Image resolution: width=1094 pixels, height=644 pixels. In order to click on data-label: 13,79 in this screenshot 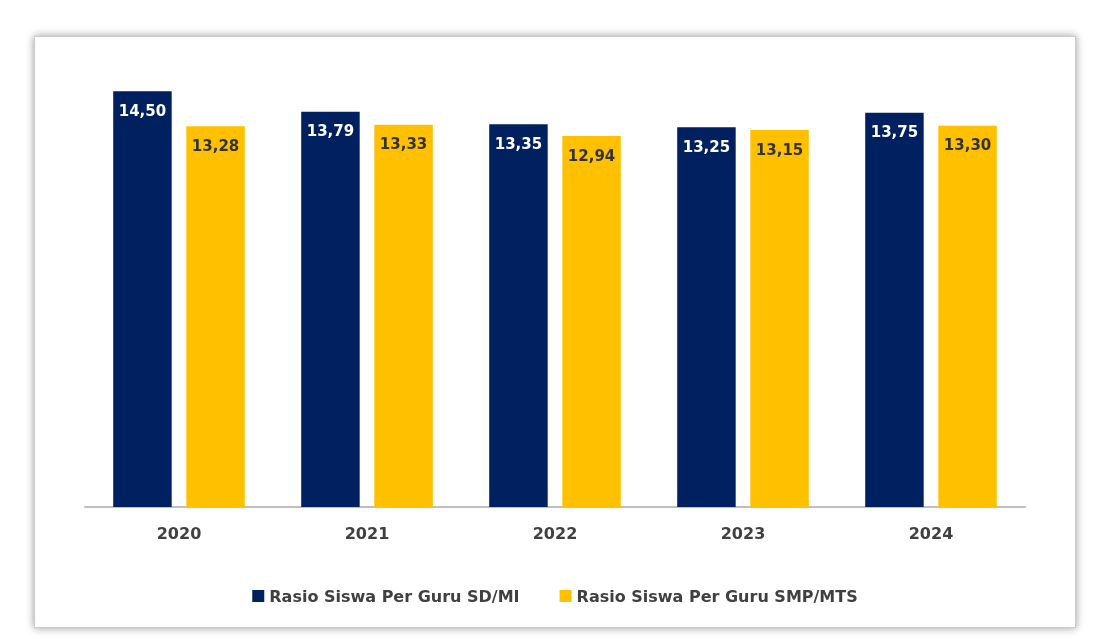, I will do `click(330, 131)`.